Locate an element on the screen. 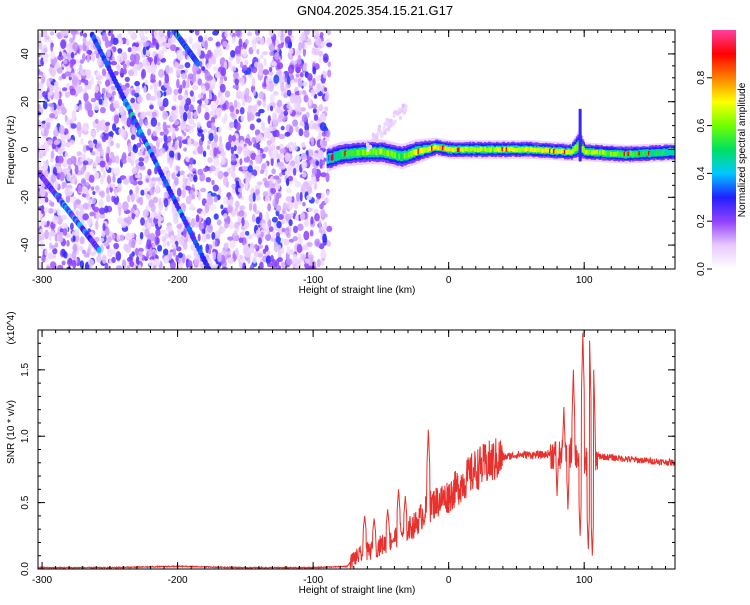 This screenshot has width=750, height=605. colorbar-tick-label: 0.4 is located at coordinates (701, 173).